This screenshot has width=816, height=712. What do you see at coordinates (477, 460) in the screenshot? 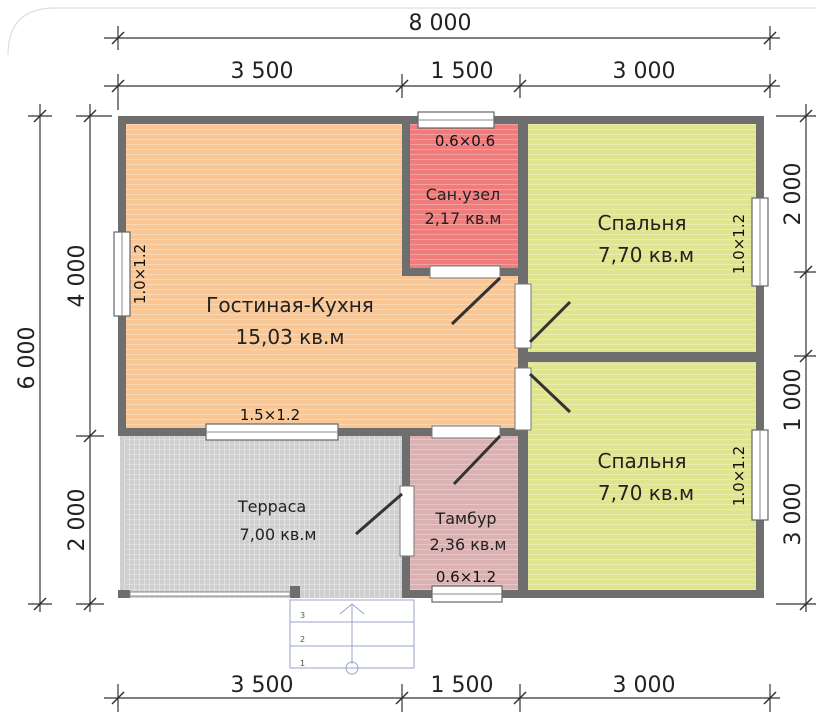
I see `door-leaf-vestibule` at bounding box center [477, 460].